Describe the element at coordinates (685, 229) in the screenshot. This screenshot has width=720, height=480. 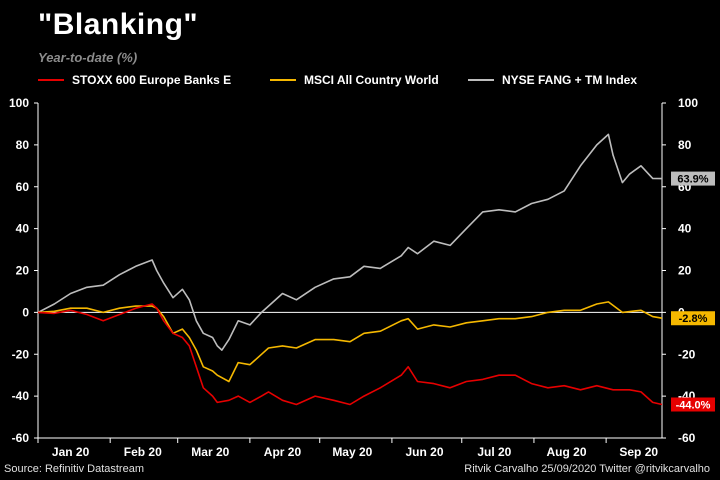
I see `y-tick-label-right: 40` at that location.